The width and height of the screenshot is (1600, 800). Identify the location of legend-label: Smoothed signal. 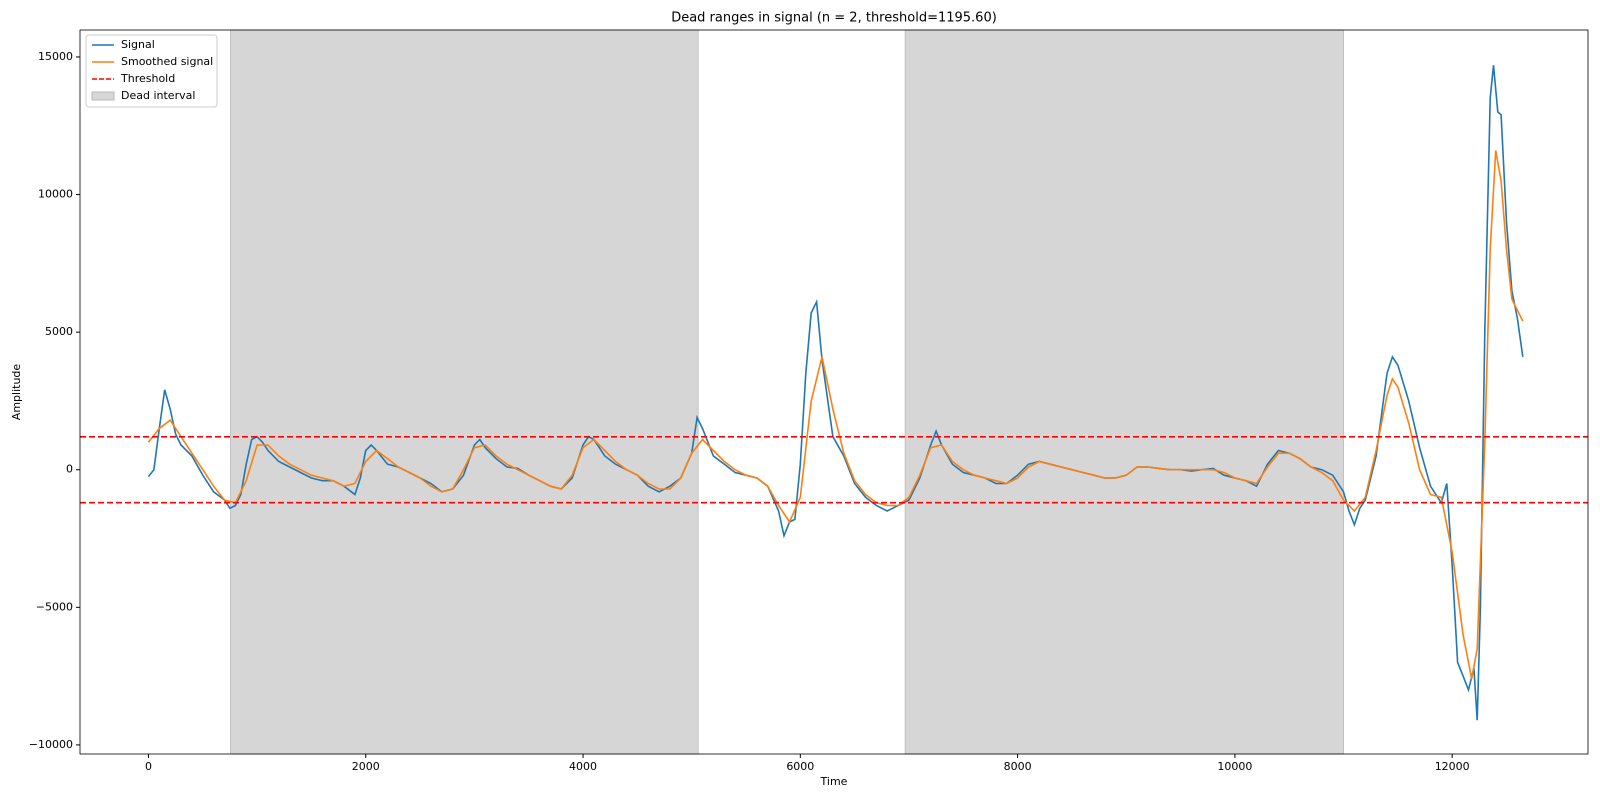
(167, 61).